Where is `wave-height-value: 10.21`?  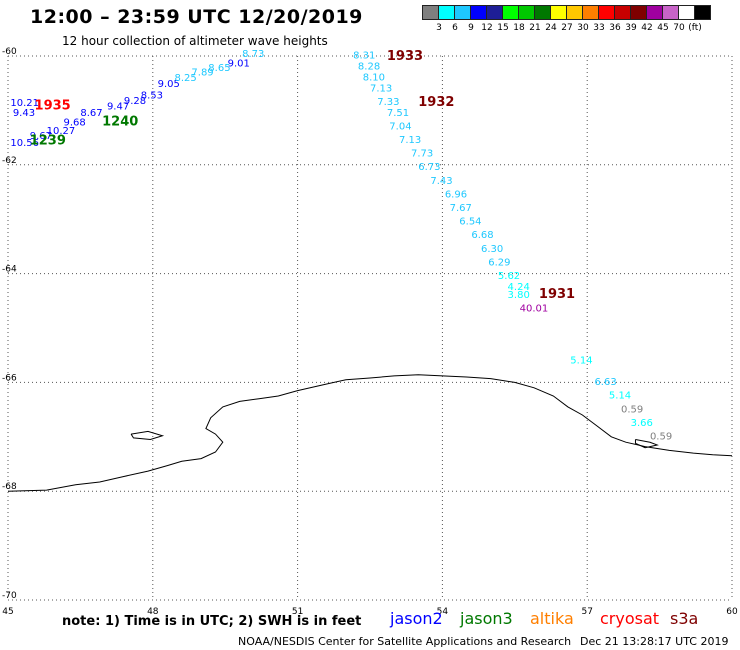
wave-height-value: 10.21 is located at coordinates (24, 103).